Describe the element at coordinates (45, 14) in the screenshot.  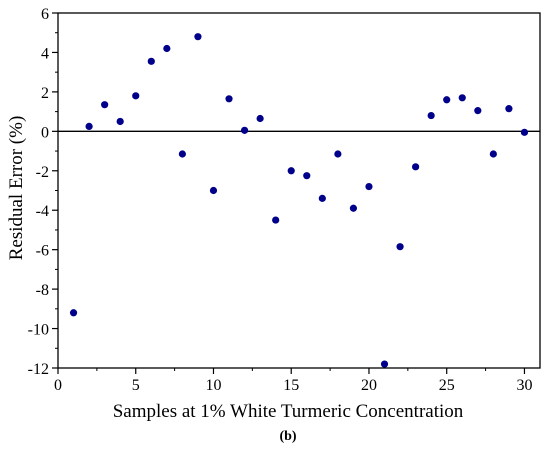
I see `y-tick-label: 6` at that location.